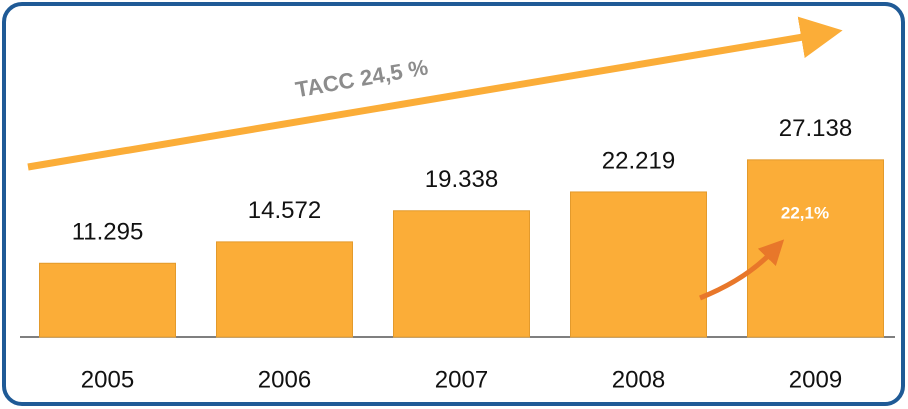 This screenshot has width=908, height=409. What do you see at coordinates (108, 232) in the screenshot?
I see `value-label: 11.295` at bounding box center [108, 232].